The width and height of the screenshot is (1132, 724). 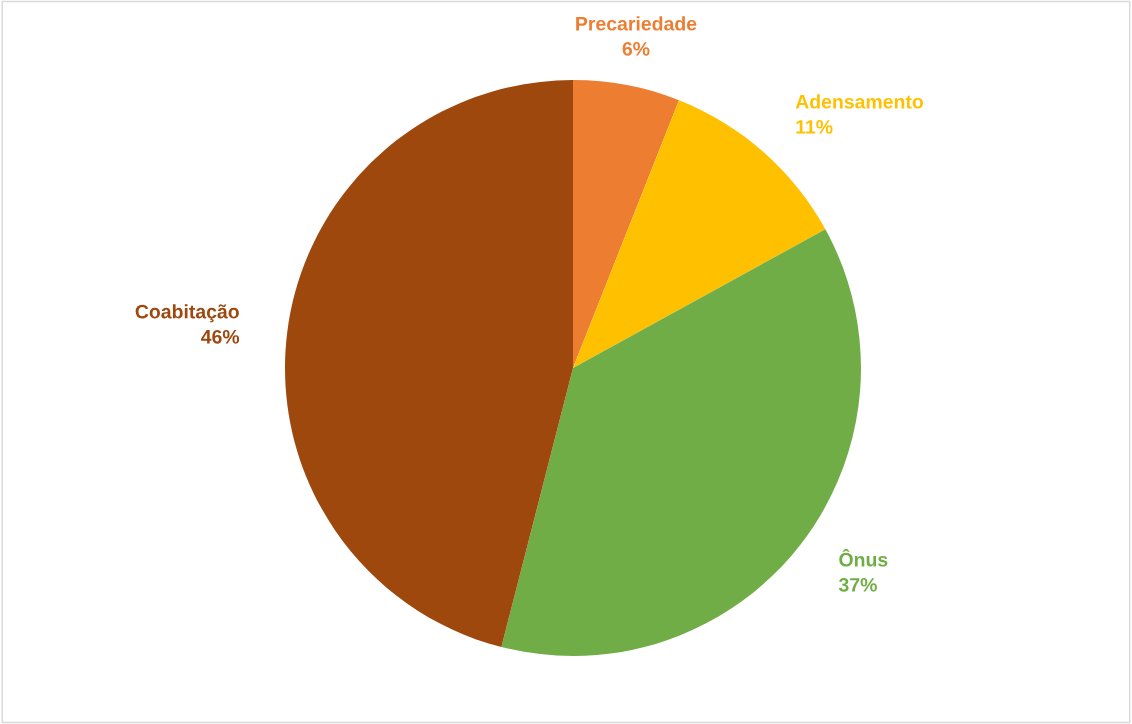 I want to click on slice-label: Adensamento, so click(x=859, y=101).